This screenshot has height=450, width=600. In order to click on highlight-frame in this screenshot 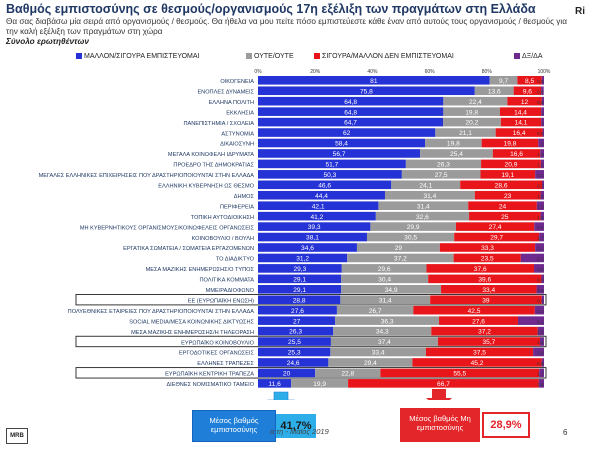, I will do `click(311, 341)`.